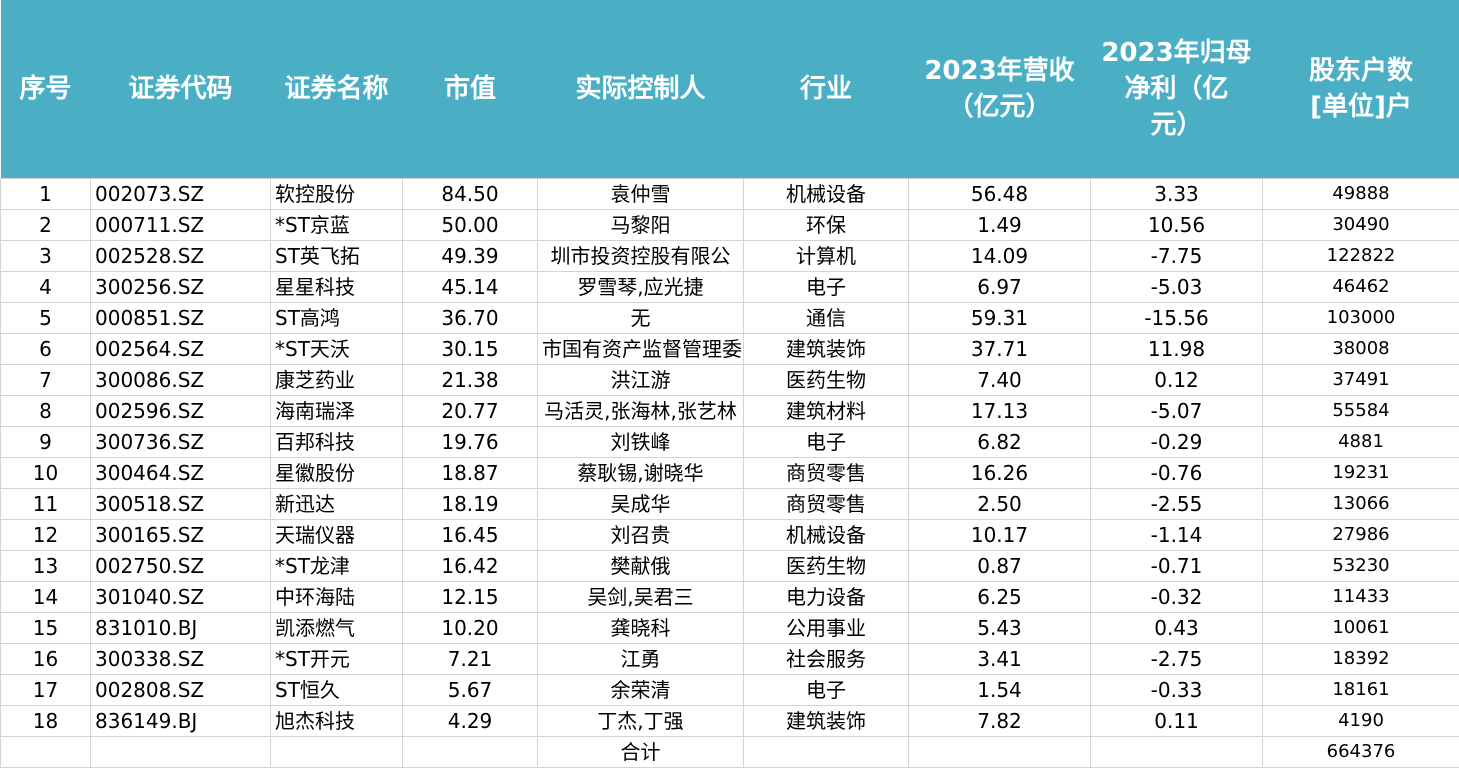  What do you see at coordinates (470, 721) in the screenshot?
I see `cell: 4.29` at bounding box center [470, 721].